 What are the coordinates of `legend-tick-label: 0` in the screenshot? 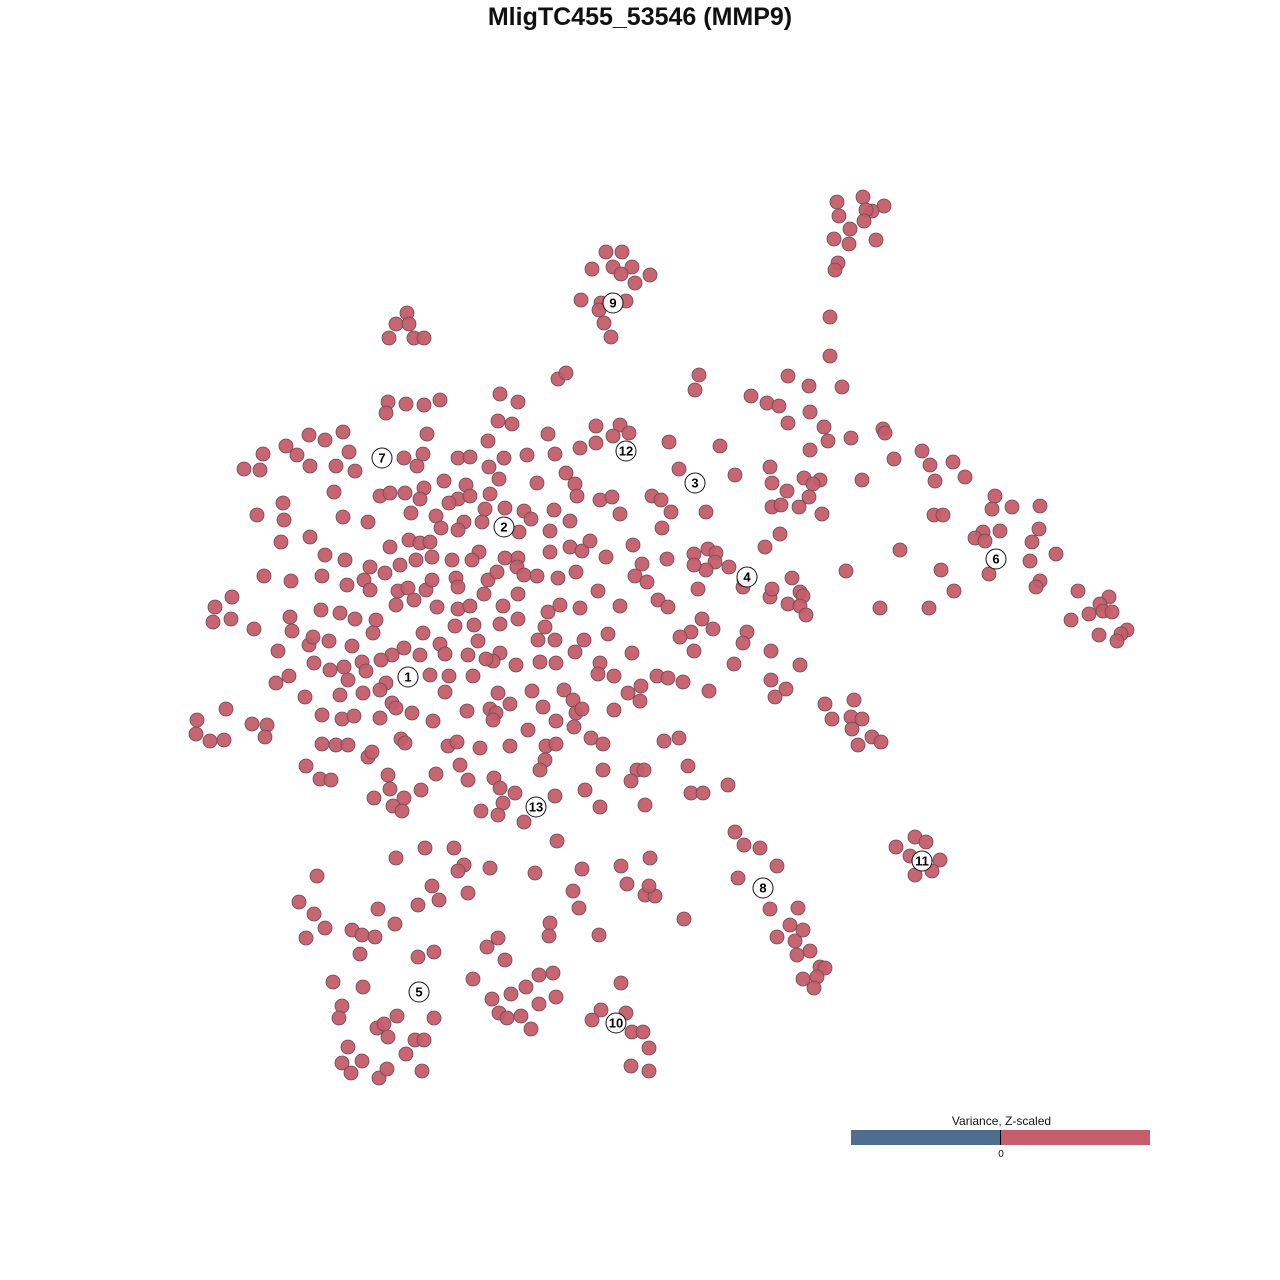 It's located at (1001, 1154).